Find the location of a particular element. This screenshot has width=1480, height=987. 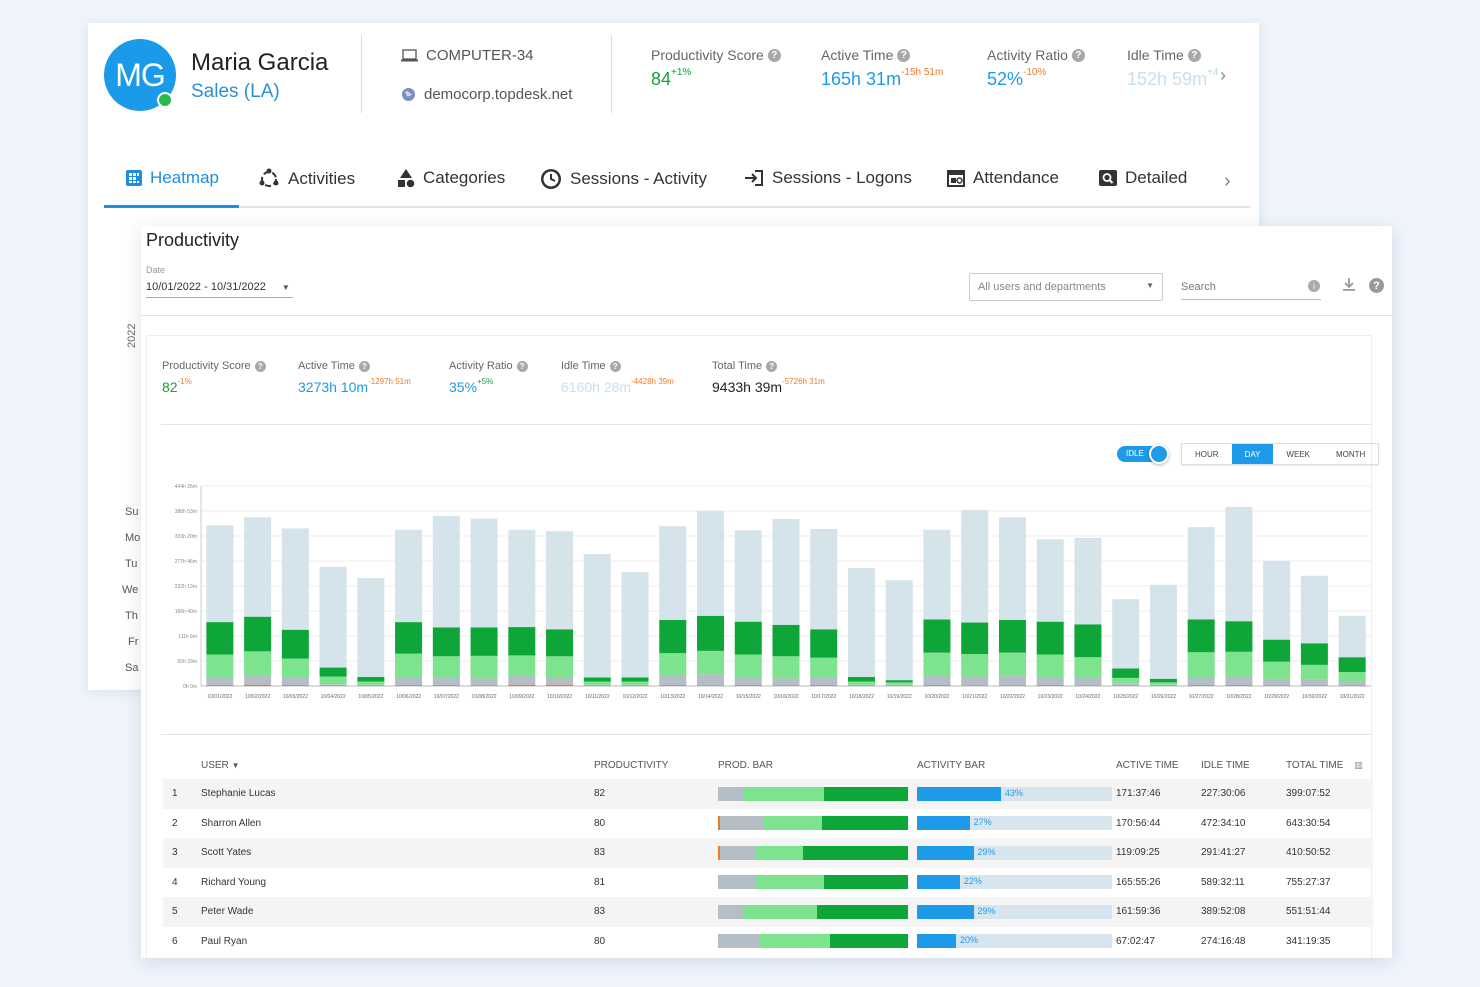

activities-icon is located at coordinates (269, 177).